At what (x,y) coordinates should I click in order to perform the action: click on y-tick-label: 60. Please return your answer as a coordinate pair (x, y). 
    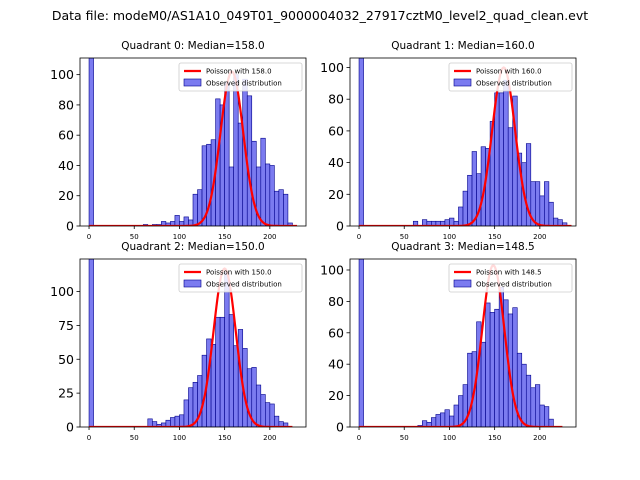
    Looking at the image, I should click on (336, 332).